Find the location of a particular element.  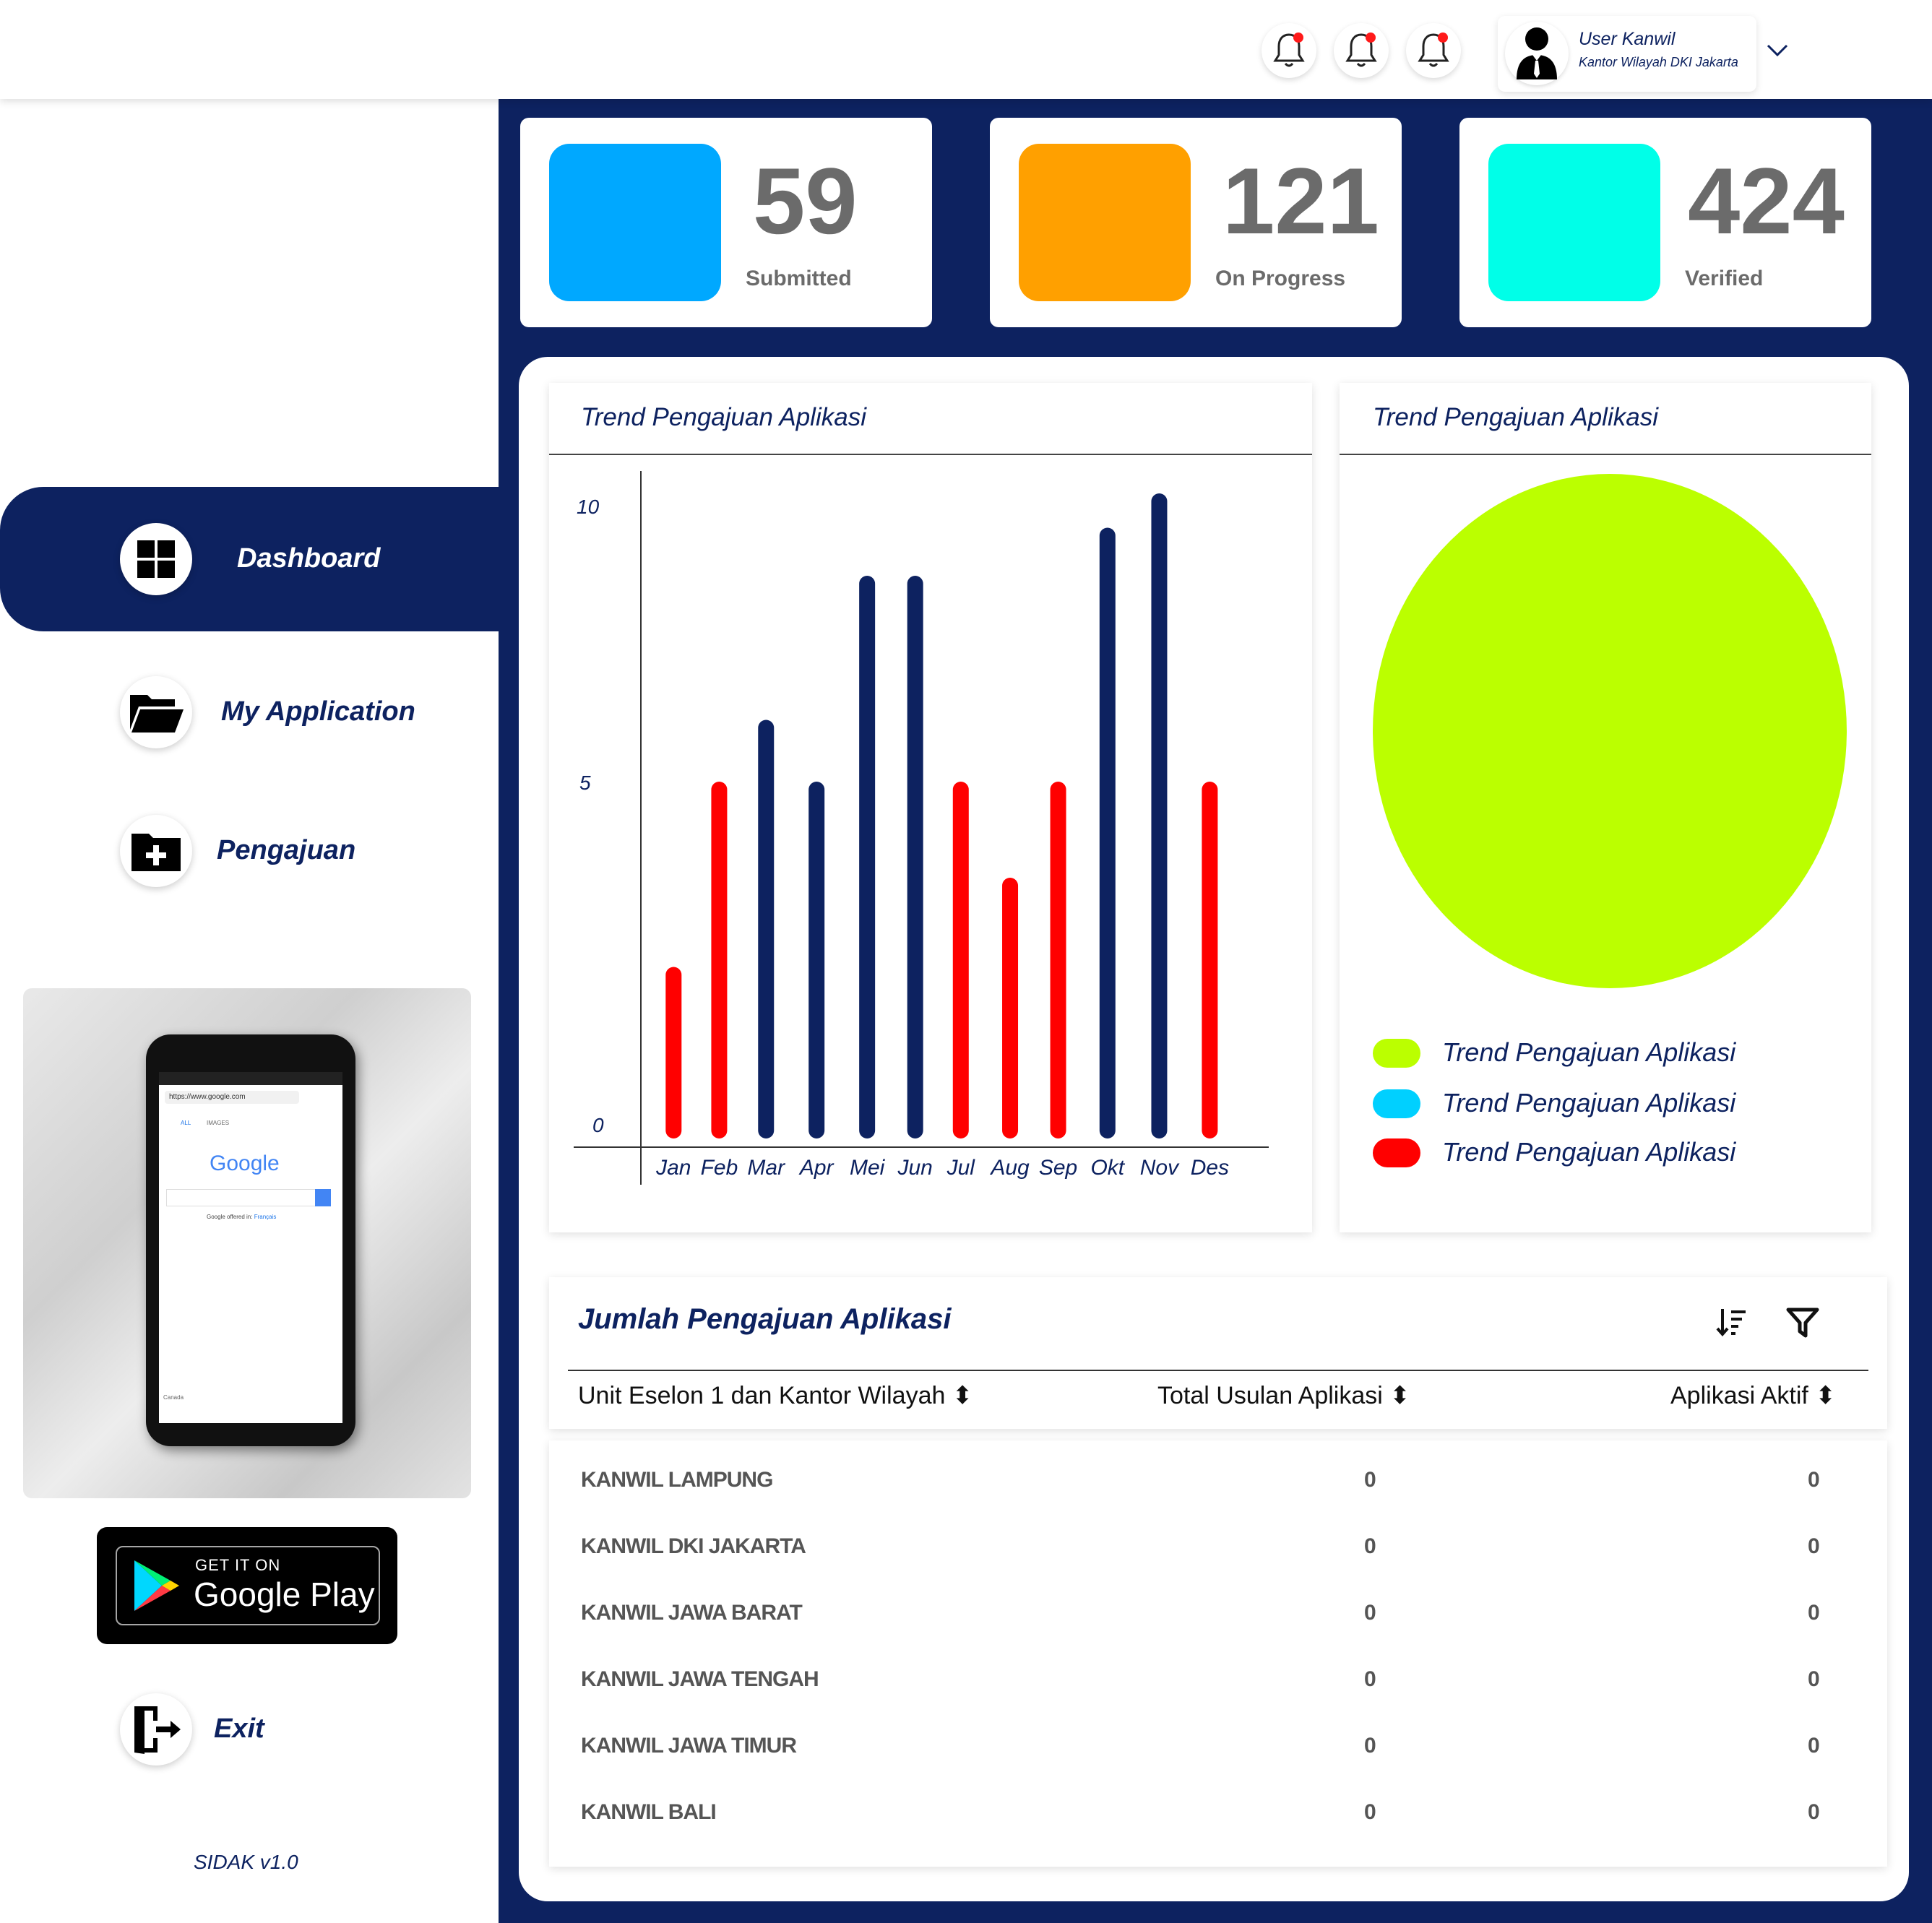

x-tick-label: Jul is located at coordinates (960, 1168).